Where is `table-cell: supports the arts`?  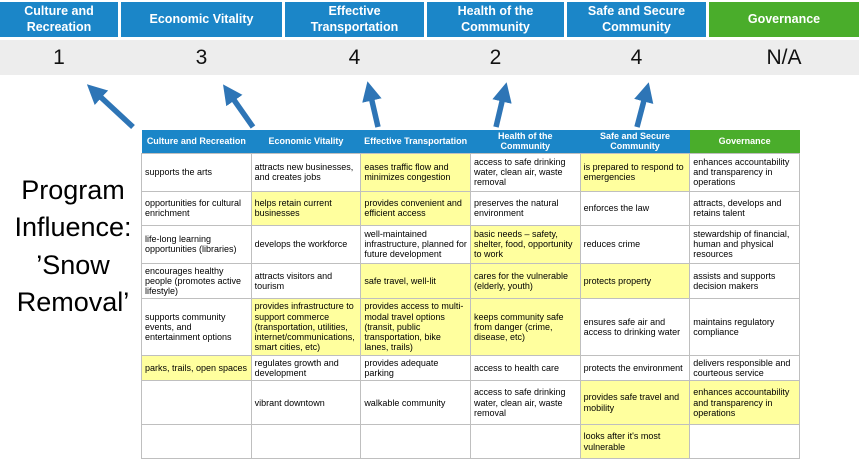
table-cell: supports the arts is located at coordinates (196, 172).